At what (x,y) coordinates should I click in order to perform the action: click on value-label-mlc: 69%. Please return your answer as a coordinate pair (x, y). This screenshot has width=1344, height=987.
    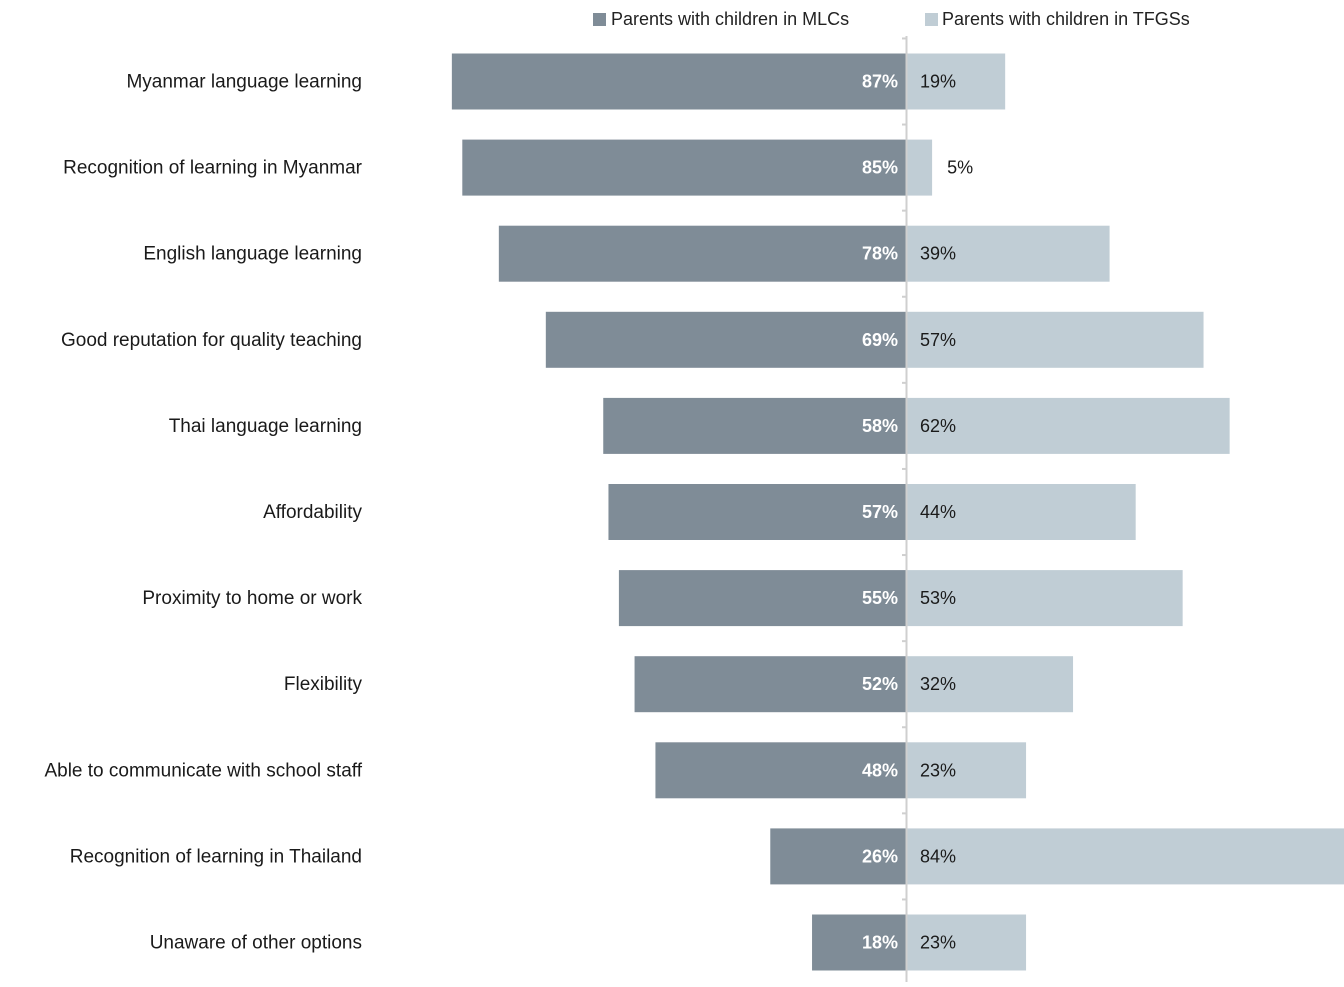
    Looking at the image, I should click on (880, 340).